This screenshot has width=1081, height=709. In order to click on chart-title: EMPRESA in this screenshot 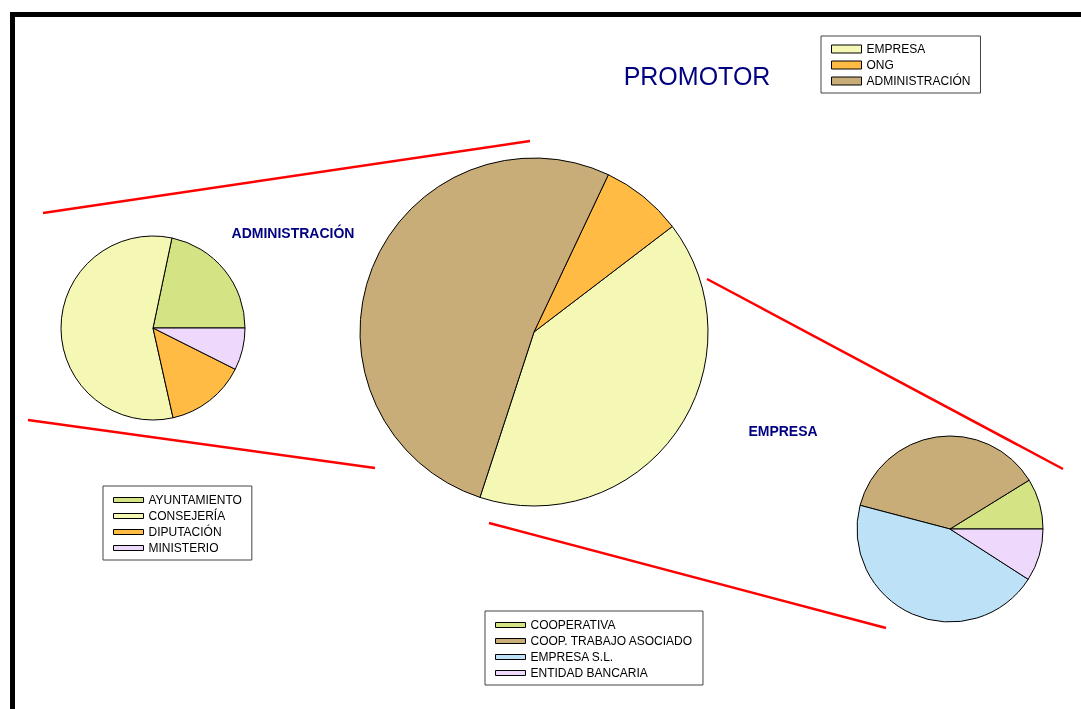, I will do `click(783, 431)`.